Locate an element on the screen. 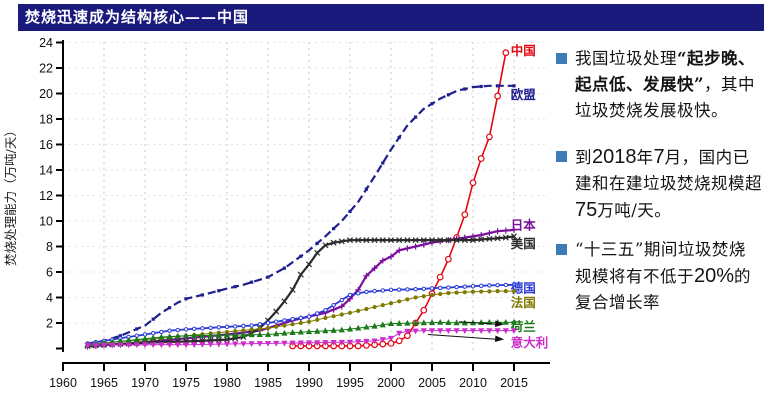 The image size is (764, 409). note-item: 我国垃圾处理“起步晚、起点低、发展快”，其中垃圾焚烧发展极快。 is located at coordinates (659, 85).